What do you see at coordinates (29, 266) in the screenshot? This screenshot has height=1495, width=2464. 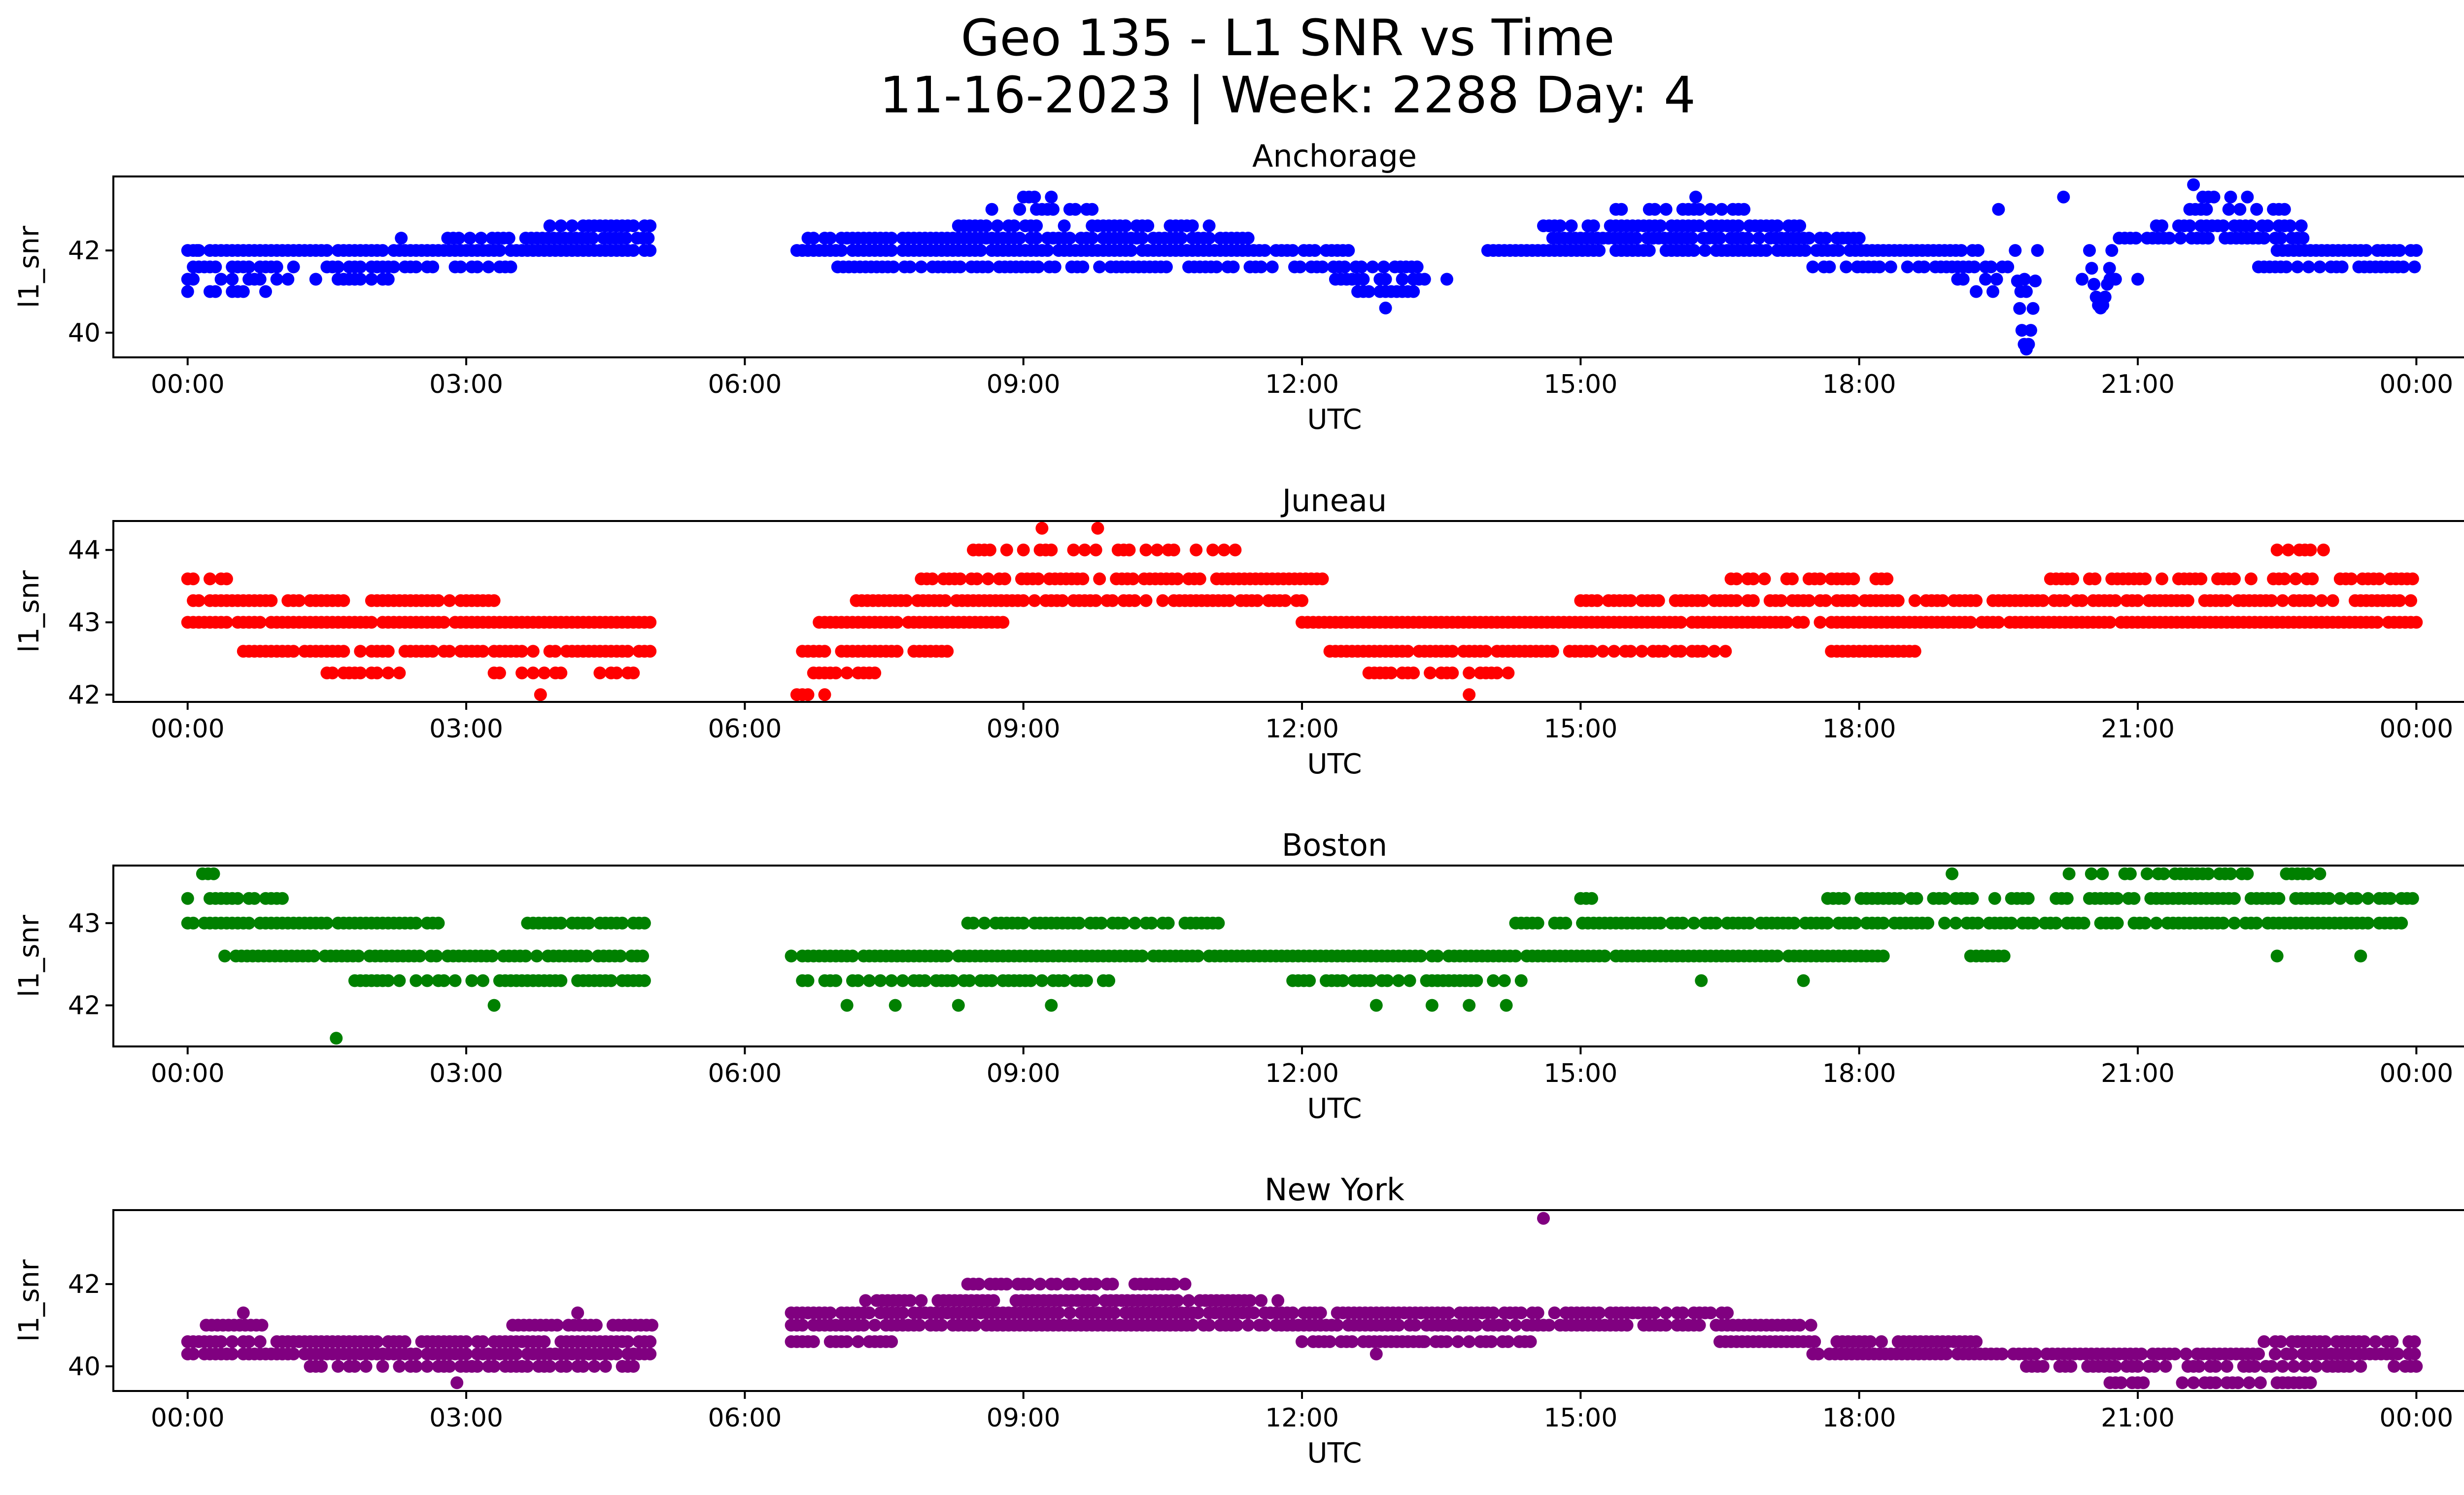 I see `y-axis-label: l1_snr` at bounding box center [29, 266].